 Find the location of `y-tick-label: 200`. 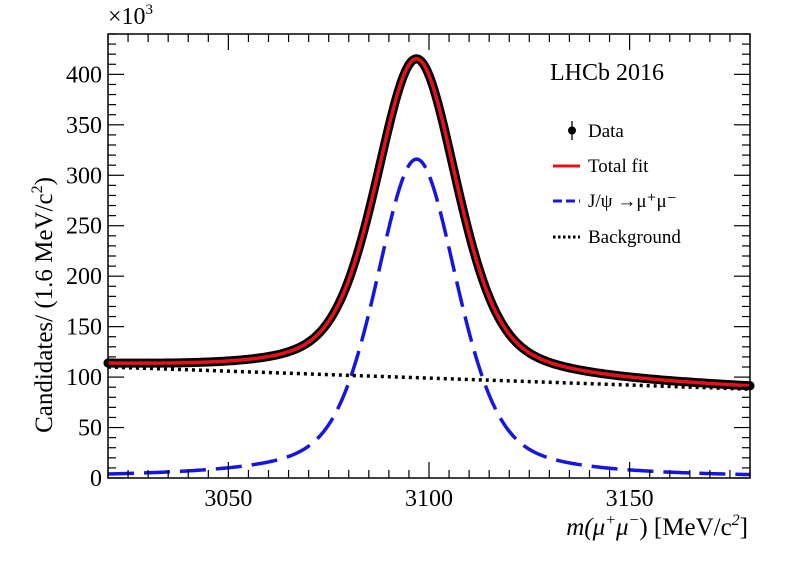

y-tick-label: 200 is located at coordinates (84, 277).